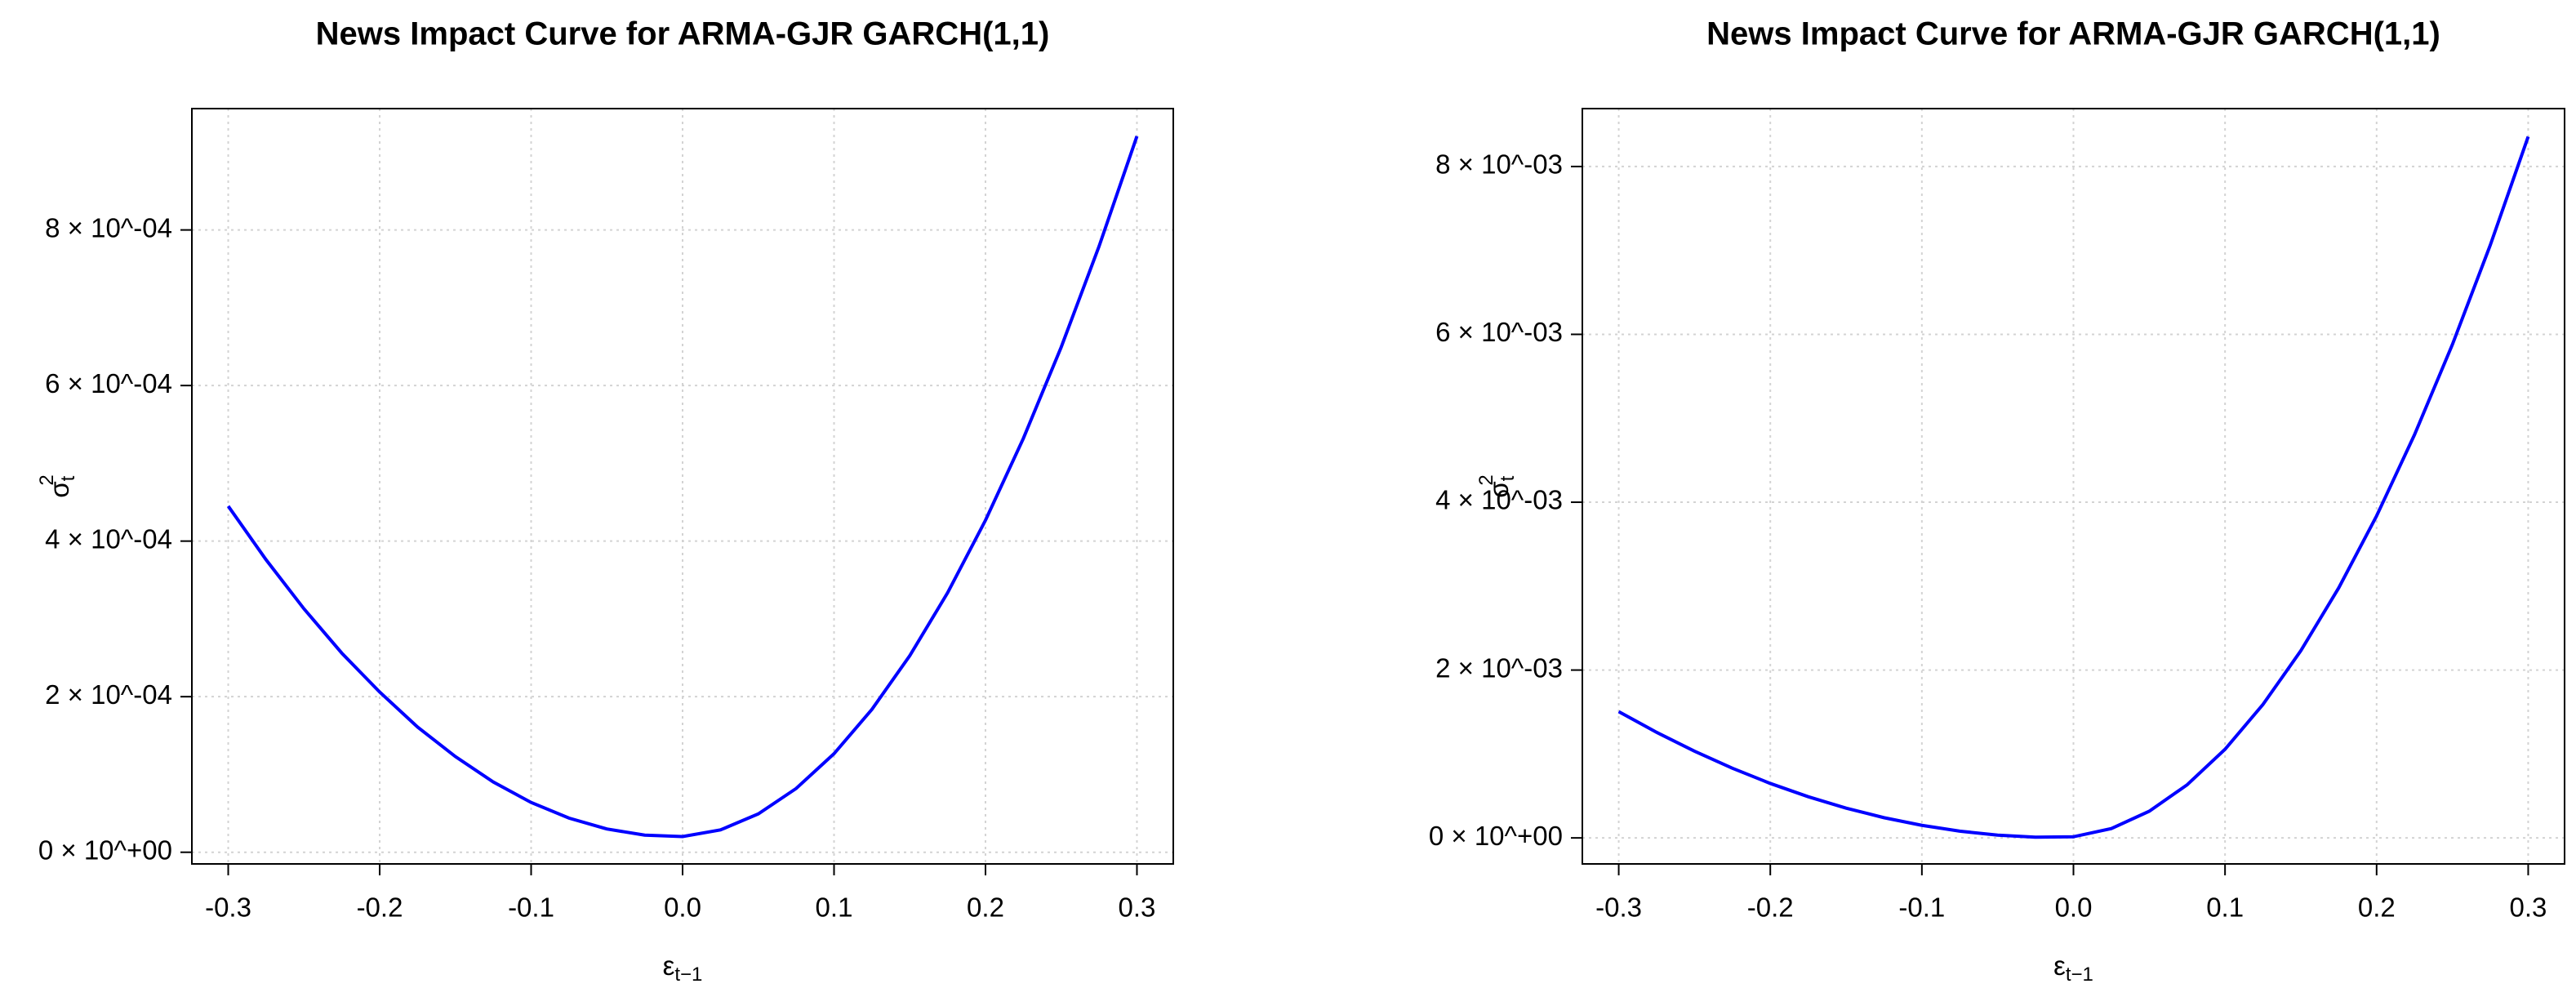 The width and height of the screenshot is (2576, 1006). I want to click on y-tick-label: 2 × 10^-03, so click(1499, 668).